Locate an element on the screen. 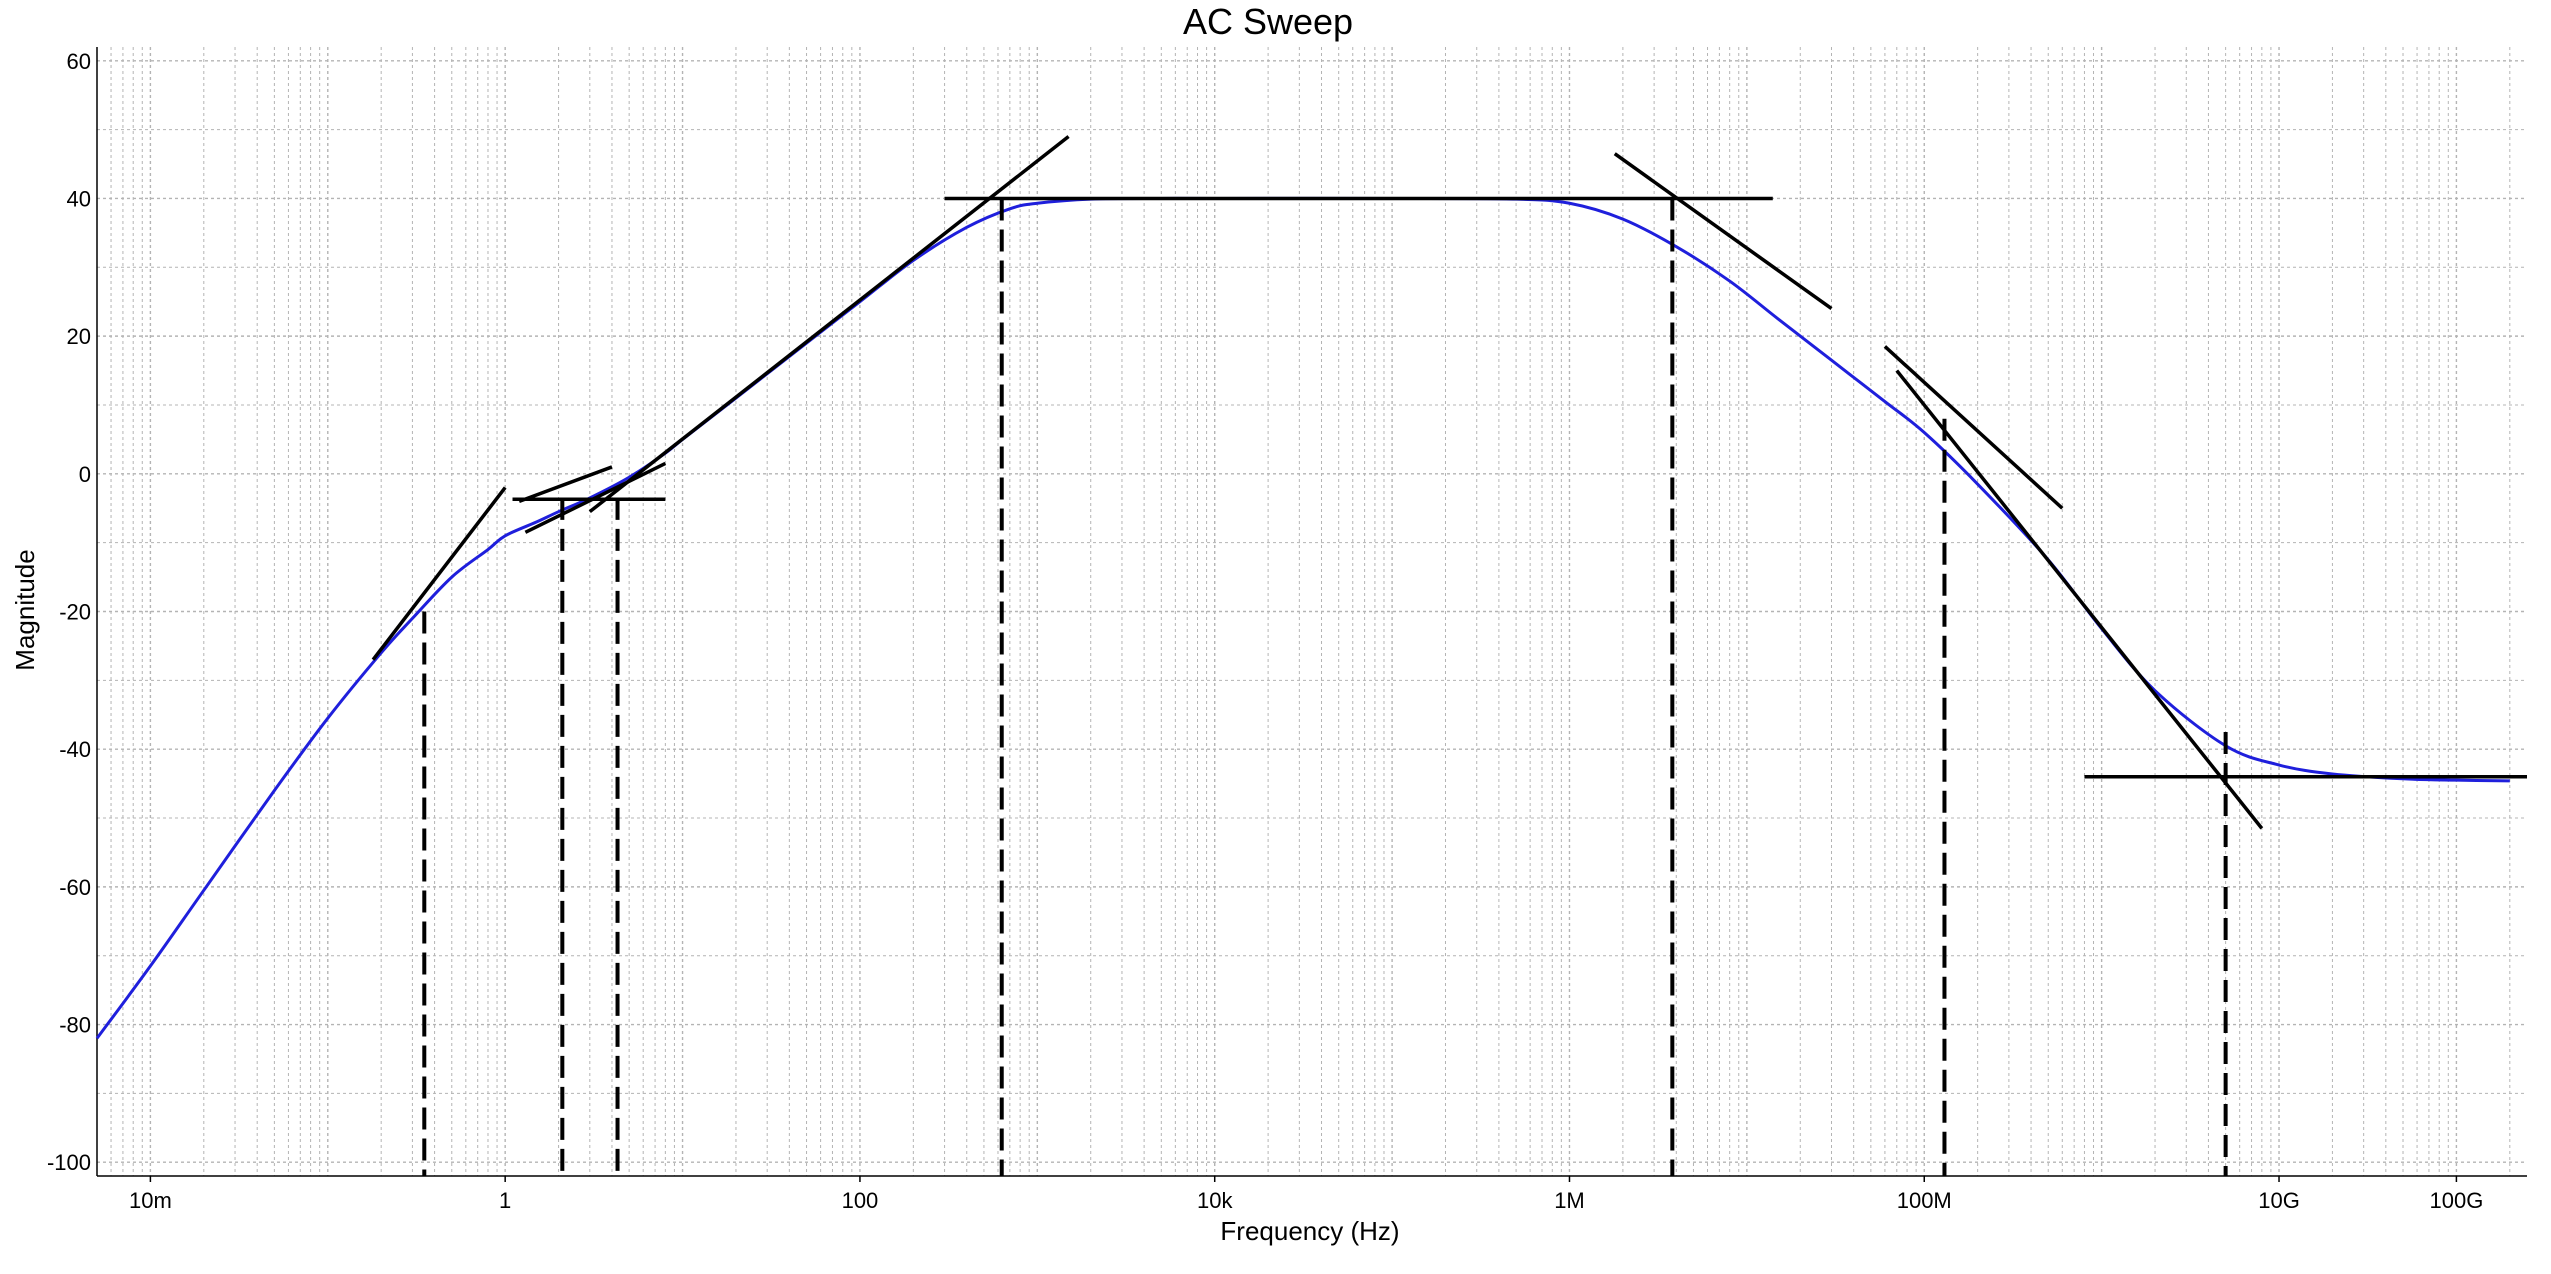  x-tick-label: 100M is located at coordinates (1924, 1200).